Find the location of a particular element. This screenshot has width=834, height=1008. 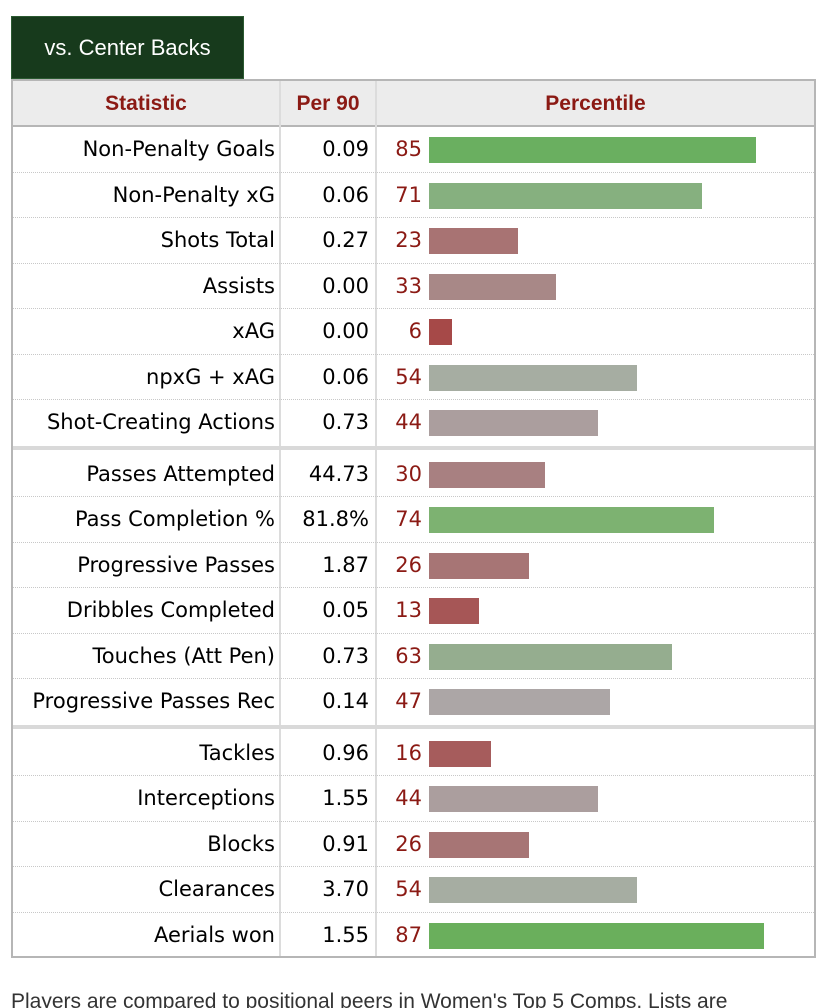

per90-value: 0.05 is located at coordinates (345, 610).